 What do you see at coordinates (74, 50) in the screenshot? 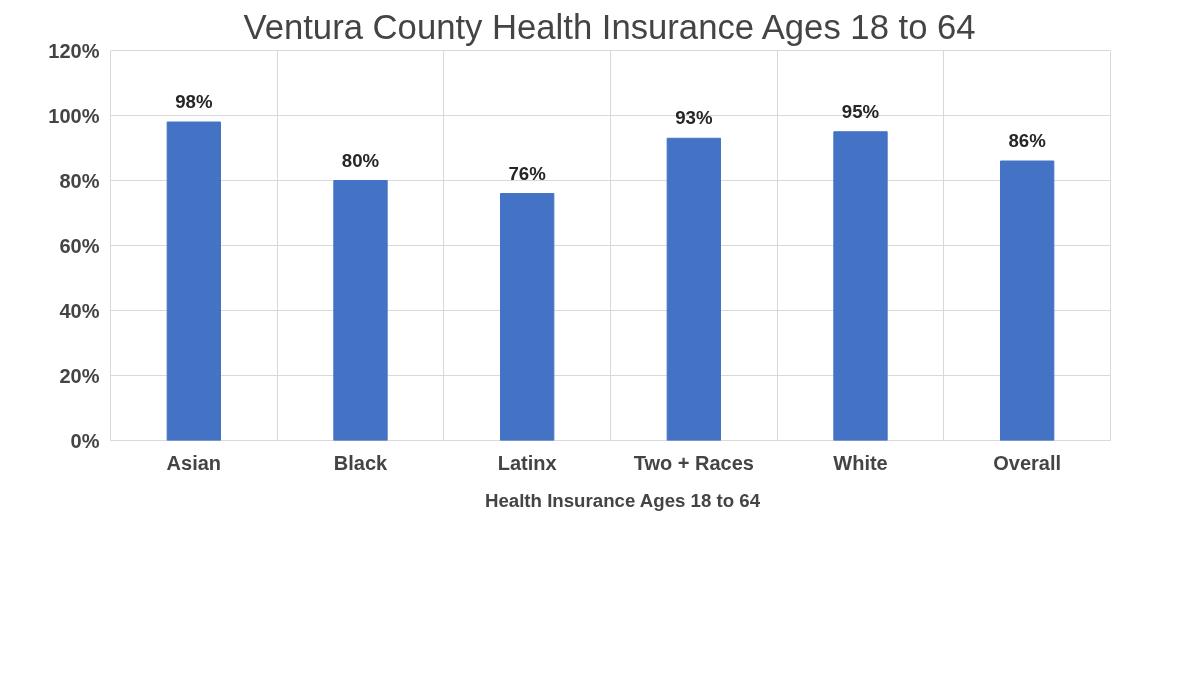
I see `y-tick-label: 120%` at bounding box center [74, 50].